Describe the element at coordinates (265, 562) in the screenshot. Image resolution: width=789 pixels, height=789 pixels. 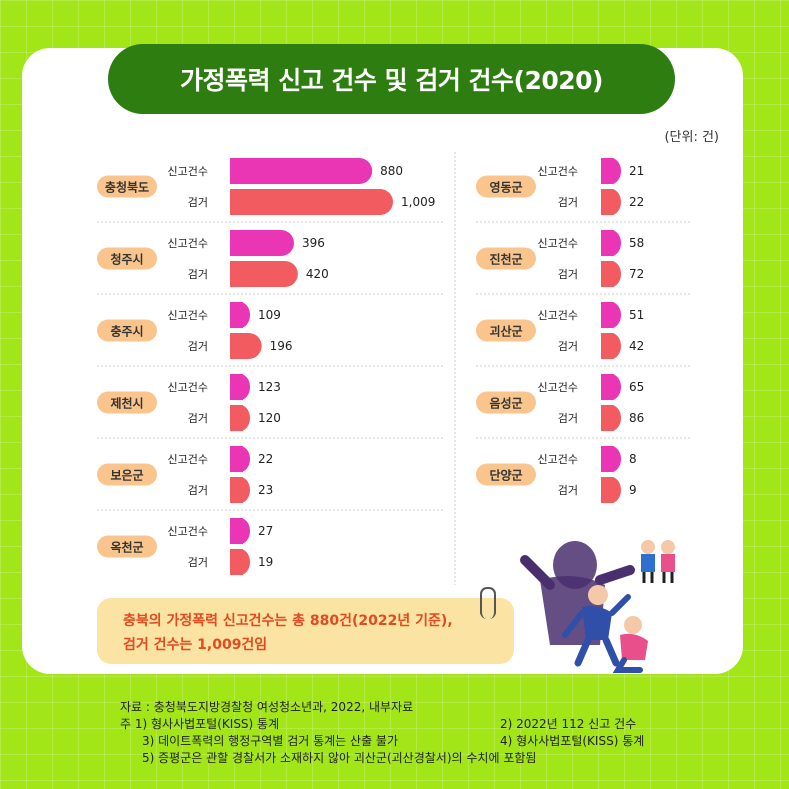
I see `data-label: 19` at that location.